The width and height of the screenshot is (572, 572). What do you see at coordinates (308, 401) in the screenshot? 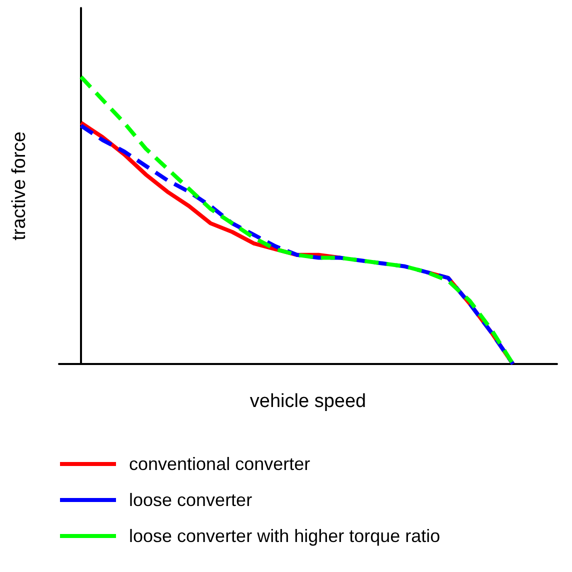
I see `x-axis-title: vehicle speed` at bounding box center [308, 401].